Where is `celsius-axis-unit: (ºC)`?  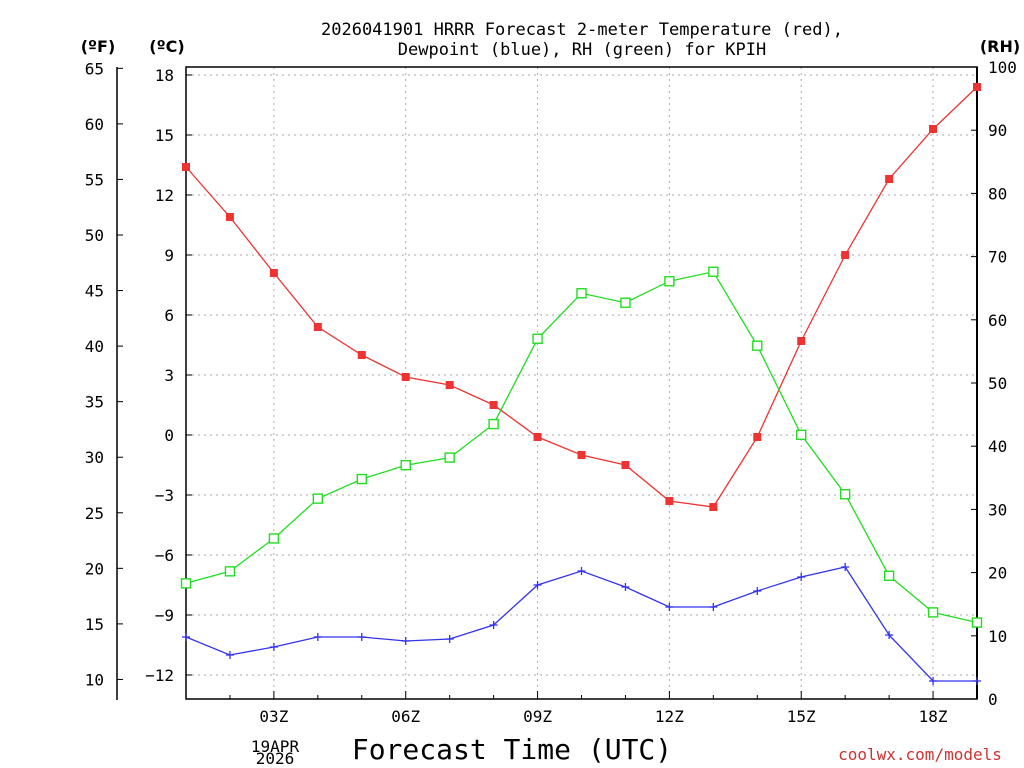
celsius-axis-unit: (ºC) is located at coordinates (166, 46).